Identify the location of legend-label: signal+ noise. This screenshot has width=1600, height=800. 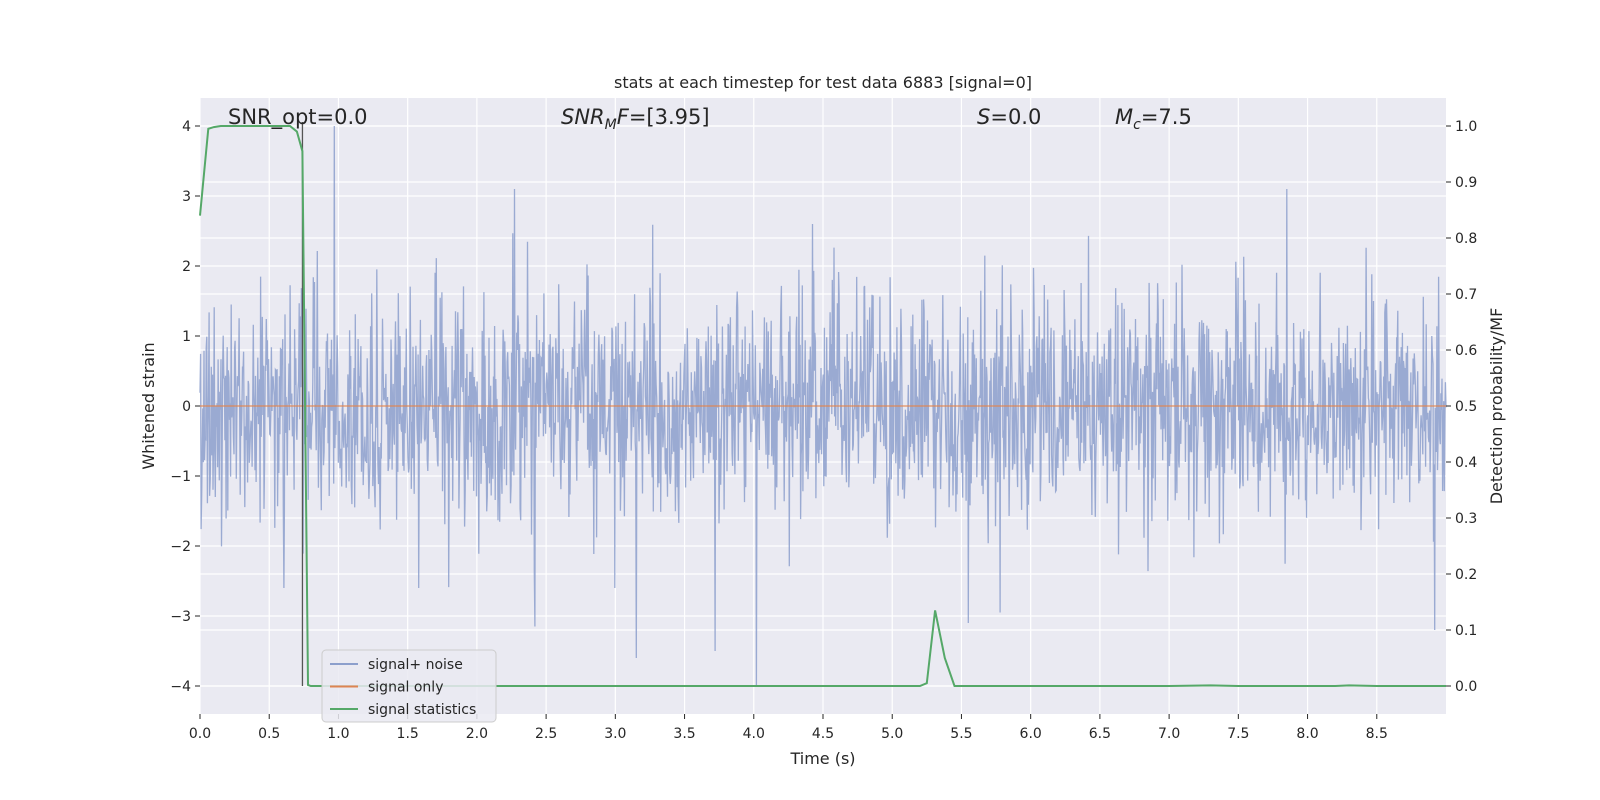
(415, 665).